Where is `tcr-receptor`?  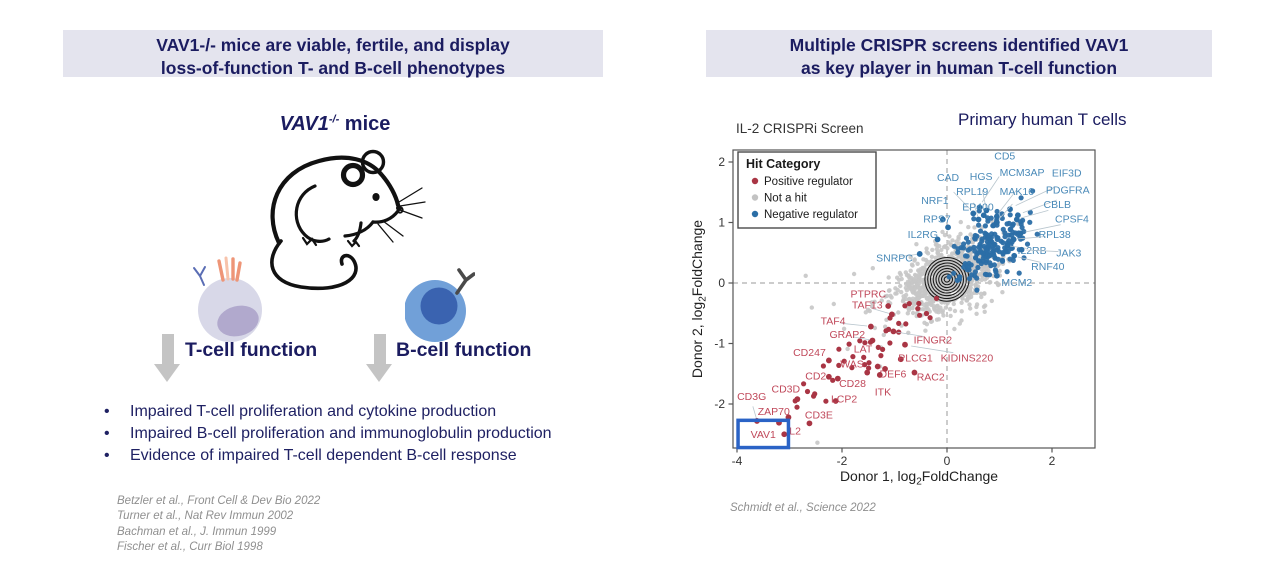
tcr-receptor is located at coordinates (229, 269).